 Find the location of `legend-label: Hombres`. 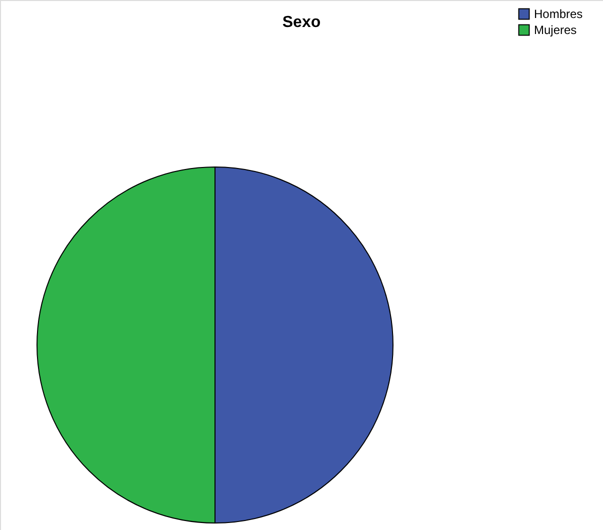

legend-label: Hombres is located at coordinates (558, 14).